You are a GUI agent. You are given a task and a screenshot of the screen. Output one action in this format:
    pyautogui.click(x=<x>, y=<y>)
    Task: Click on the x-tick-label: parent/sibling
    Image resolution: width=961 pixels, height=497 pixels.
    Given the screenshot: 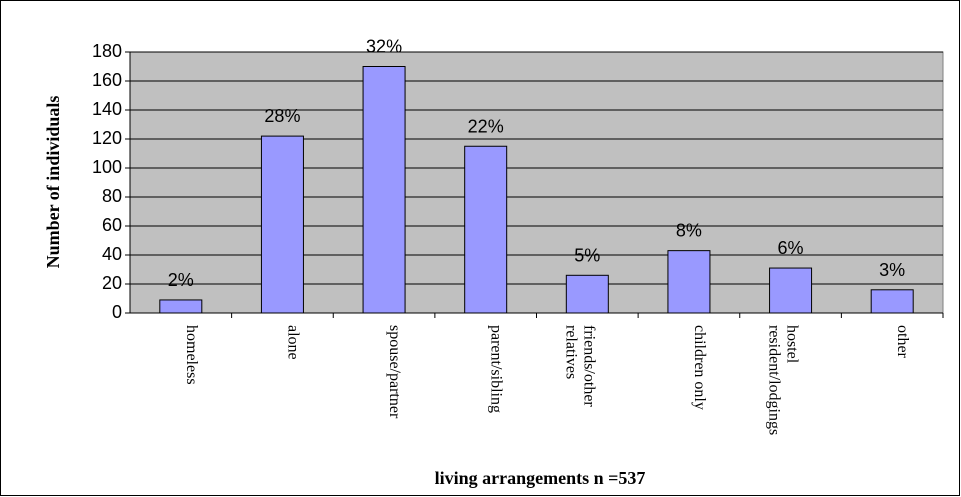 What is the action you would take?
    pyautogui.click(x=496, y=369)
    